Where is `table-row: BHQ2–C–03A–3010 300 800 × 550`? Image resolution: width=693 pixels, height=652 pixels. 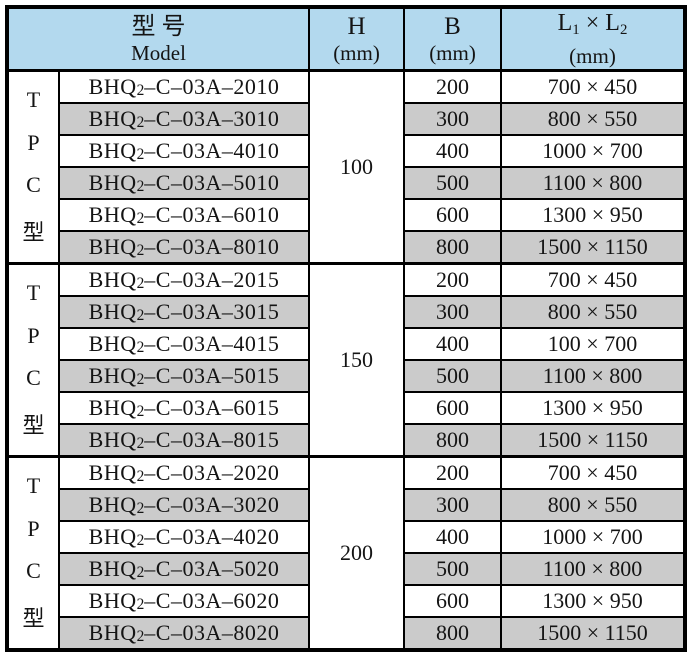
table-row: BHQ2–C–03A–3010 300 800 × 550 is located at coordinates (346, 119).